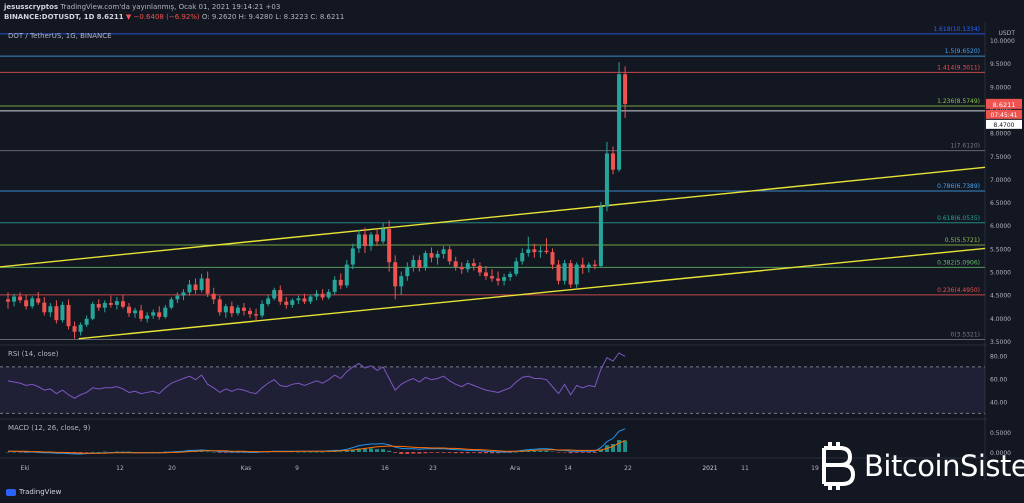  Describe the element at coordinates (11, 492) in the screenshot. I see `tradingview-logo-icon` at that location.